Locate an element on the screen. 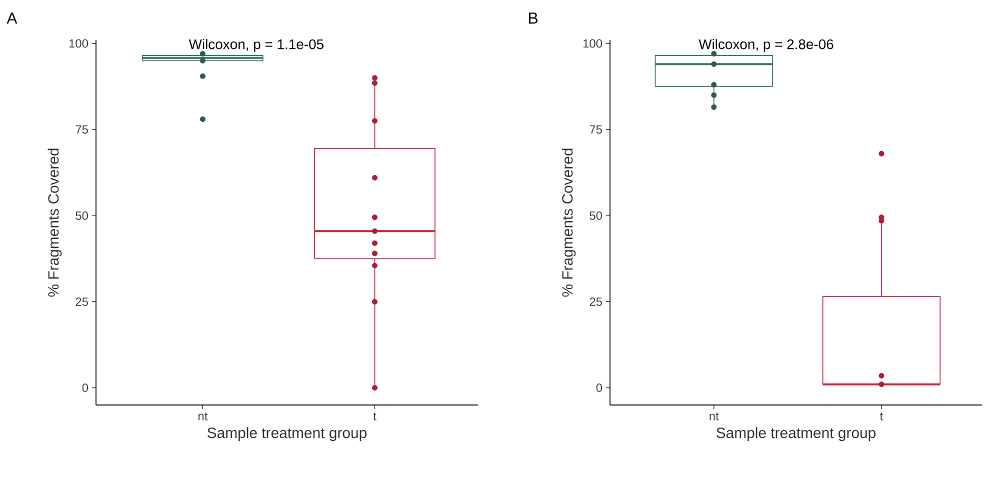  annotation: Wilcoxon, p = 2.8e-06 is located at coordinates (766, 45).